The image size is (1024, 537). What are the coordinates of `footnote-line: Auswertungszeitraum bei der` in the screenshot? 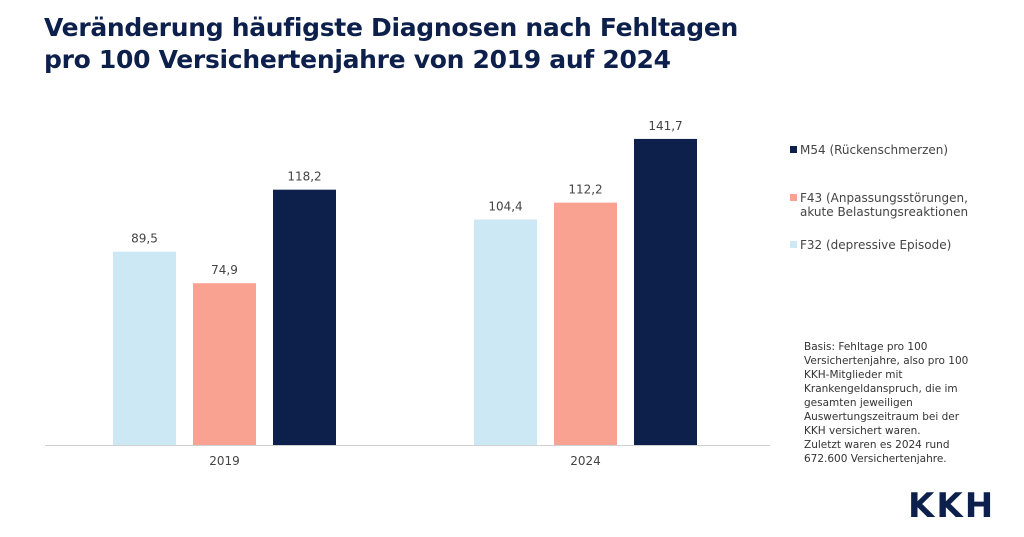 It's located at (882, 417).